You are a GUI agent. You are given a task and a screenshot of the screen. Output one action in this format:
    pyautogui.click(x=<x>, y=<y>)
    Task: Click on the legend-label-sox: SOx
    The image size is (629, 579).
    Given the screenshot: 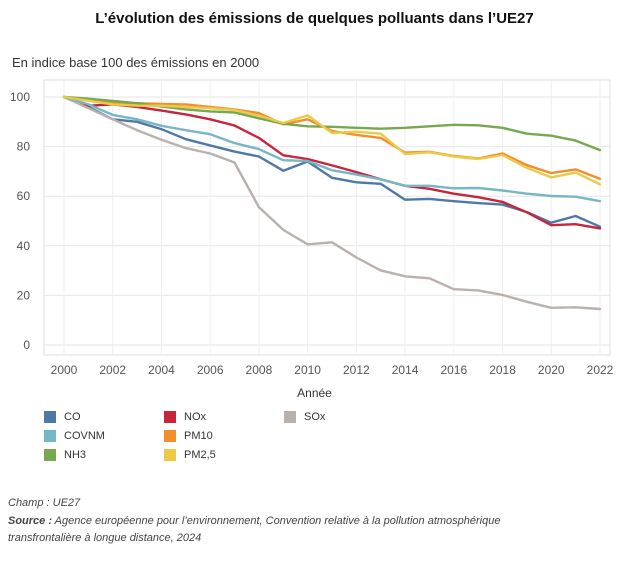 What is the action you would take?
    pyautogui.click(x=315, y=417)
    